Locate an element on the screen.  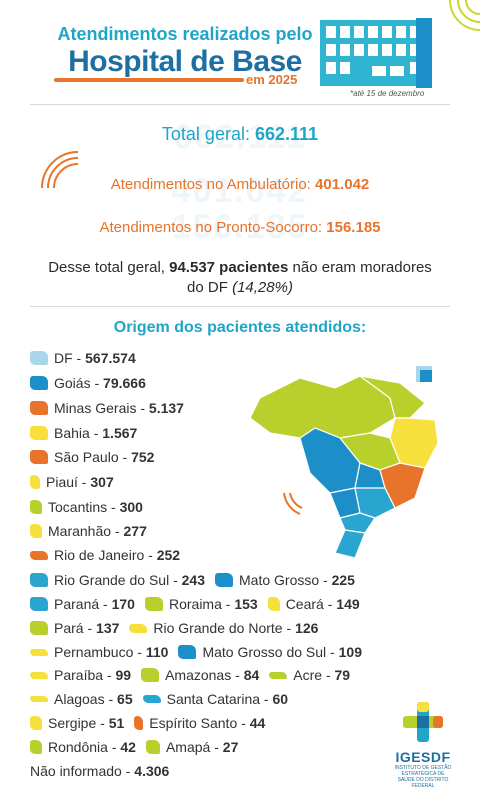
state-value: 84 is located at coordinates (251, 675).